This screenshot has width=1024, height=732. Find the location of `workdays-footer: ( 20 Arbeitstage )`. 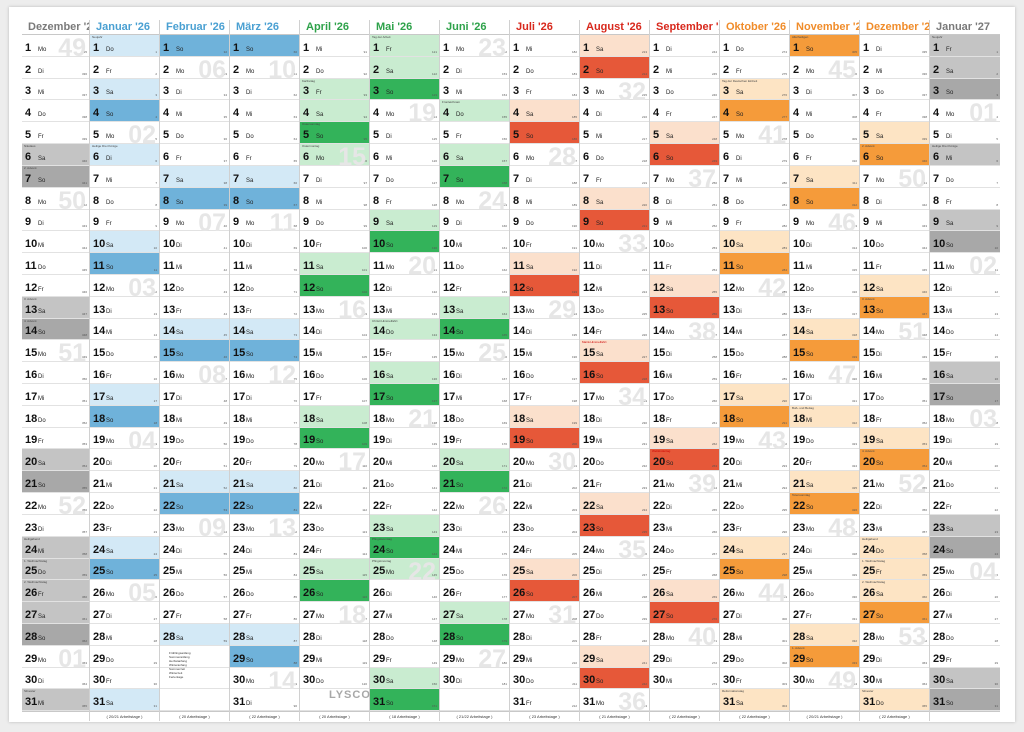

workdays-footer: ( 20 Arbeitstage ) is located at coordinates (334, 716).